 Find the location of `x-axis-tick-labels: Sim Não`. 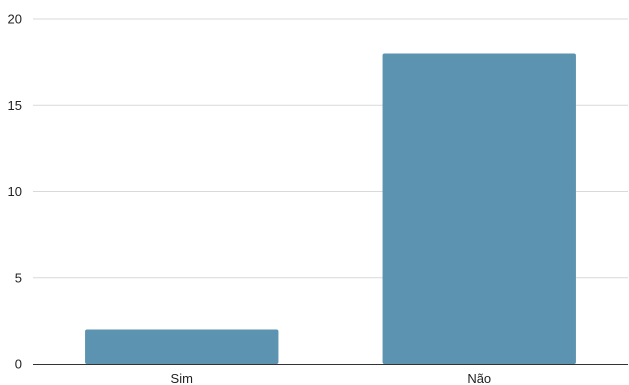

x-axis-tick-labels: Sim Não is located at coordinates (331, 378).